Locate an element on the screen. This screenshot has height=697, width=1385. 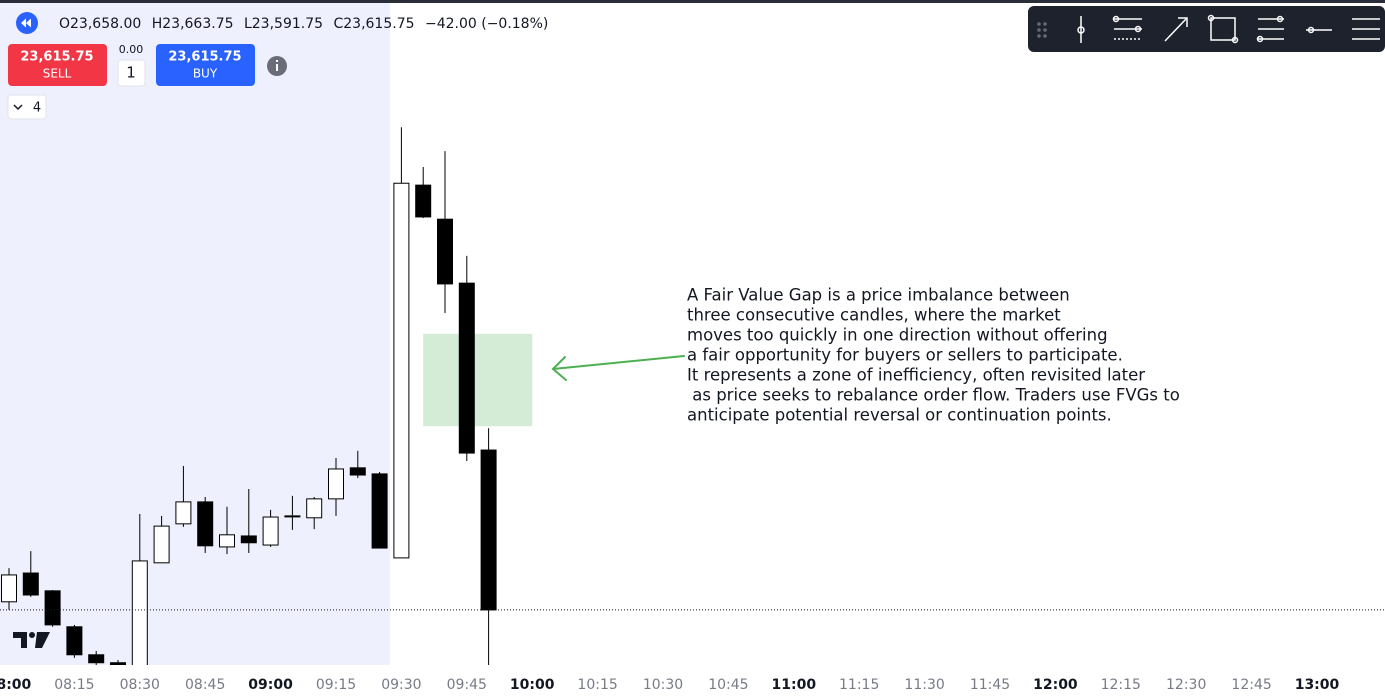
buy-price: 23,615.75 is located at coordinates (204, 57).